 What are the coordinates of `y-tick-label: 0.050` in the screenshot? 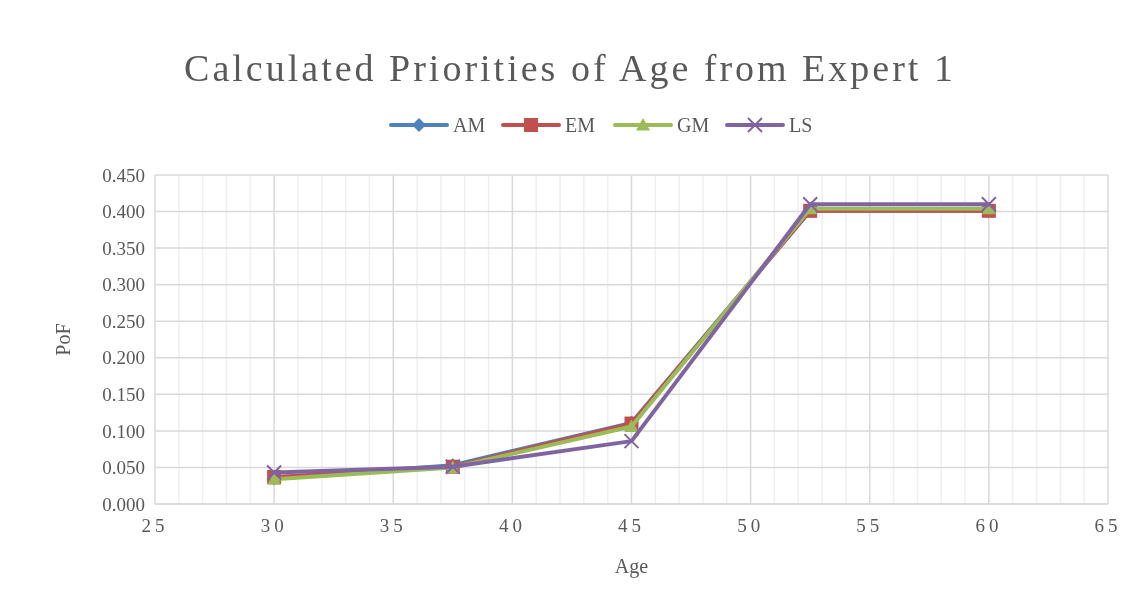 It's located at (123, 468).